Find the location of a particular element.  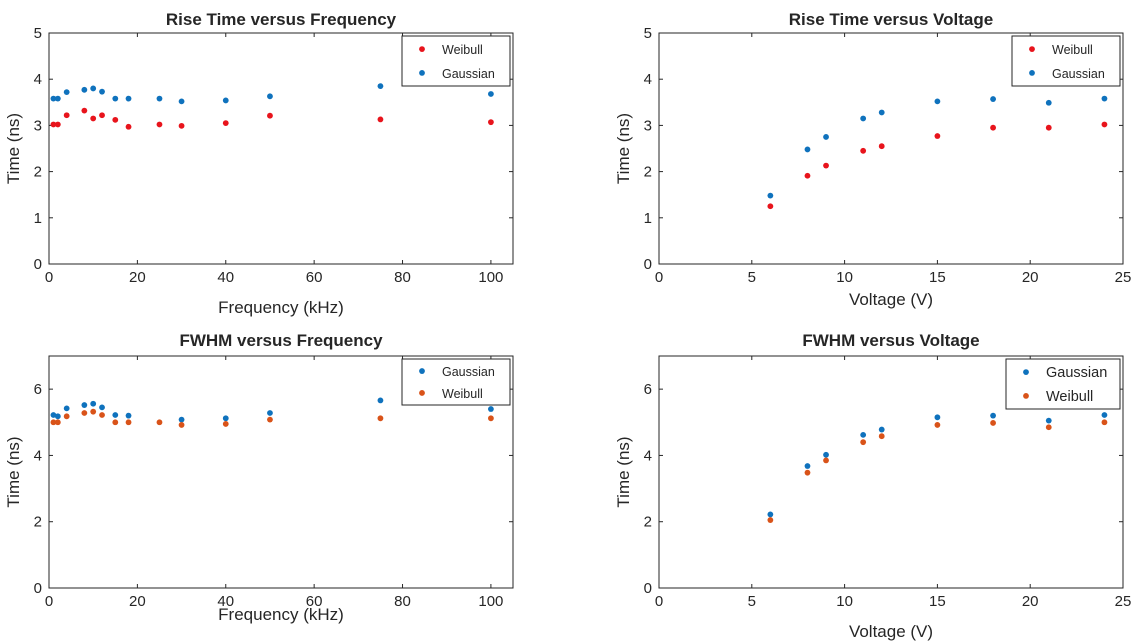

x-tick-label: 40 is located at coordinates (225, 277).